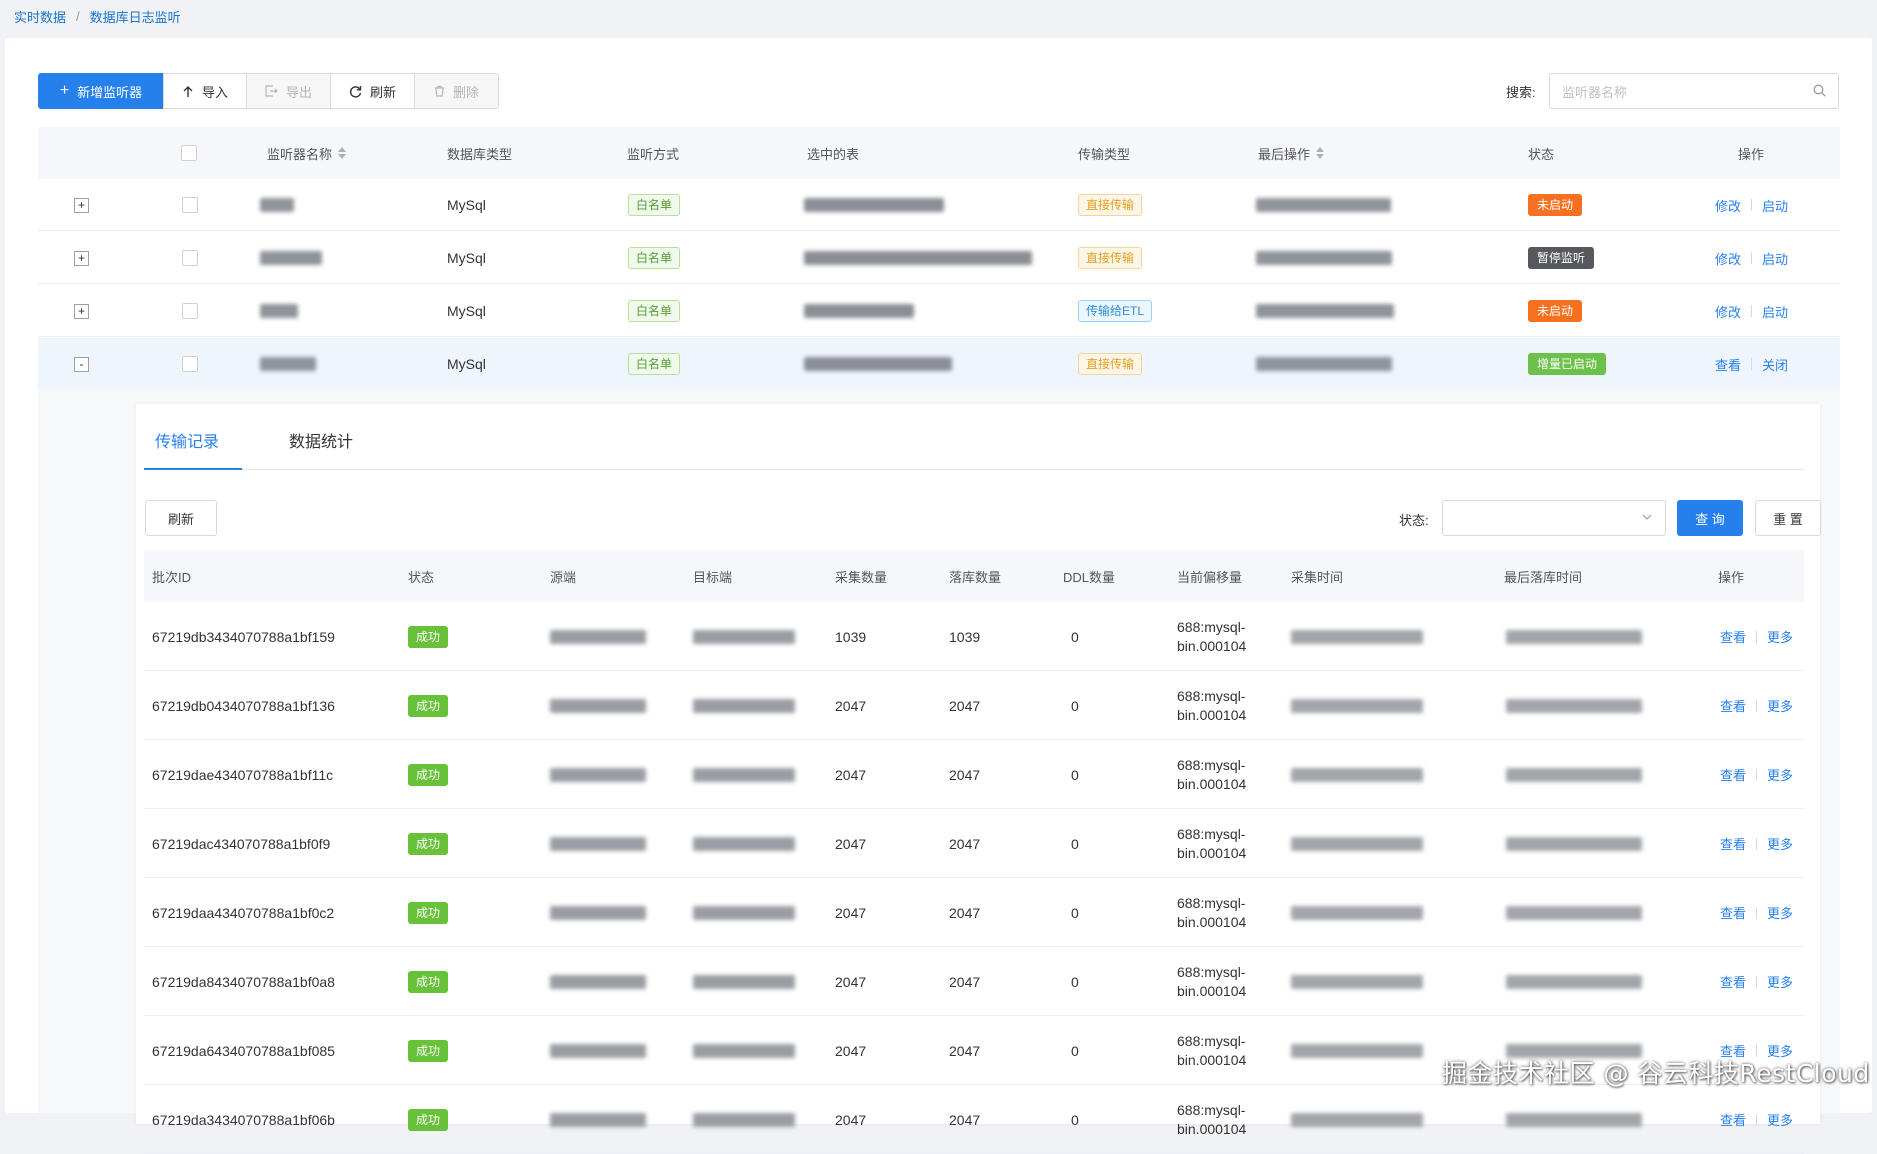  I want to click on breadcrumb: 实时数据 / 数据库日志监听, so click(97, 16).